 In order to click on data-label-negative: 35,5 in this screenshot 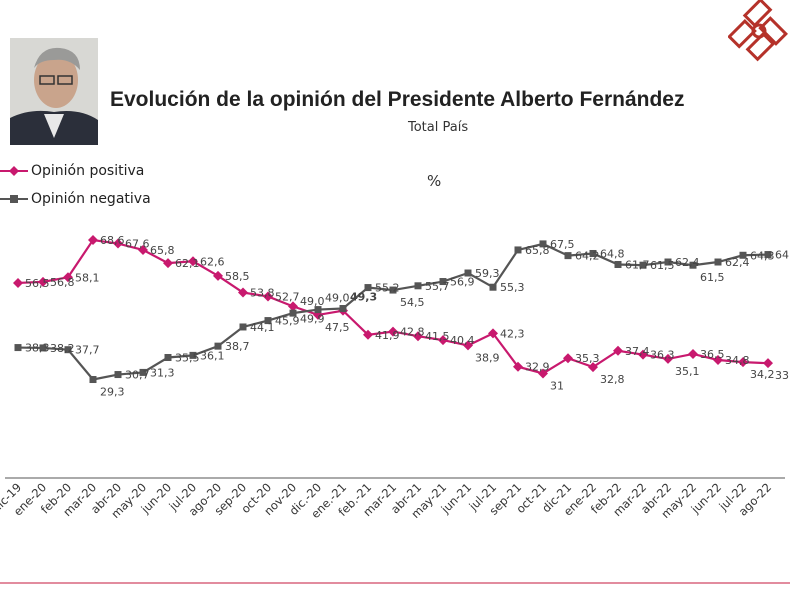, I will do `click(187, 358)`.